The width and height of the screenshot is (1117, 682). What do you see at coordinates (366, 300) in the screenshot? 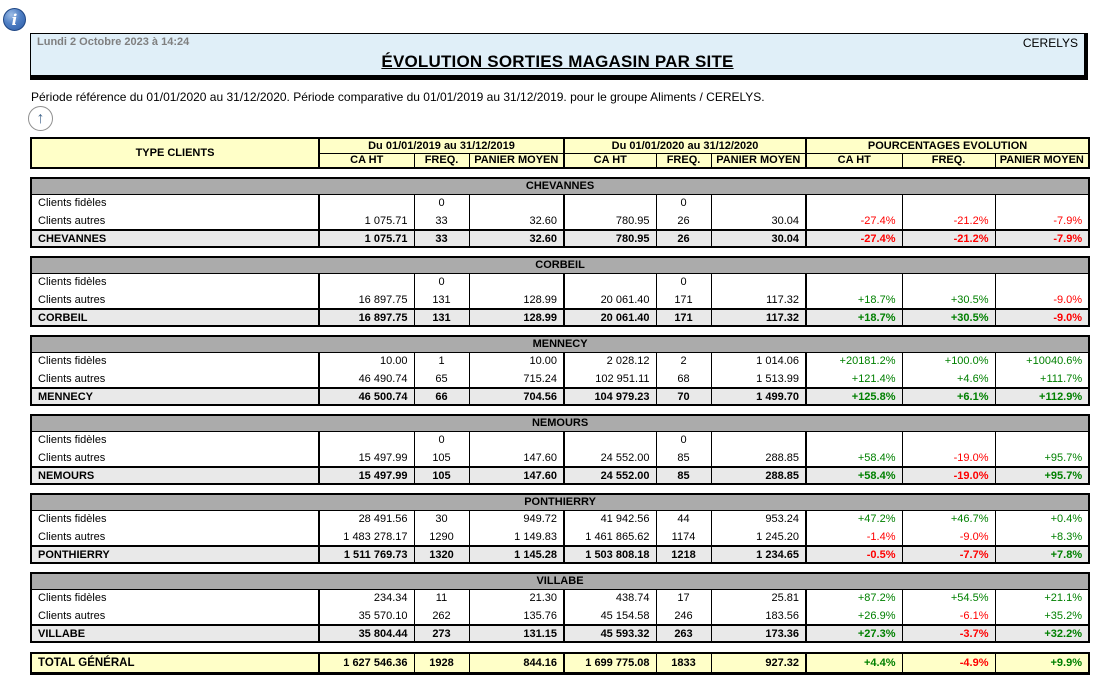
I see `cell-ca-ht-2019: 16 897.75` at bounding box center [366, 300].